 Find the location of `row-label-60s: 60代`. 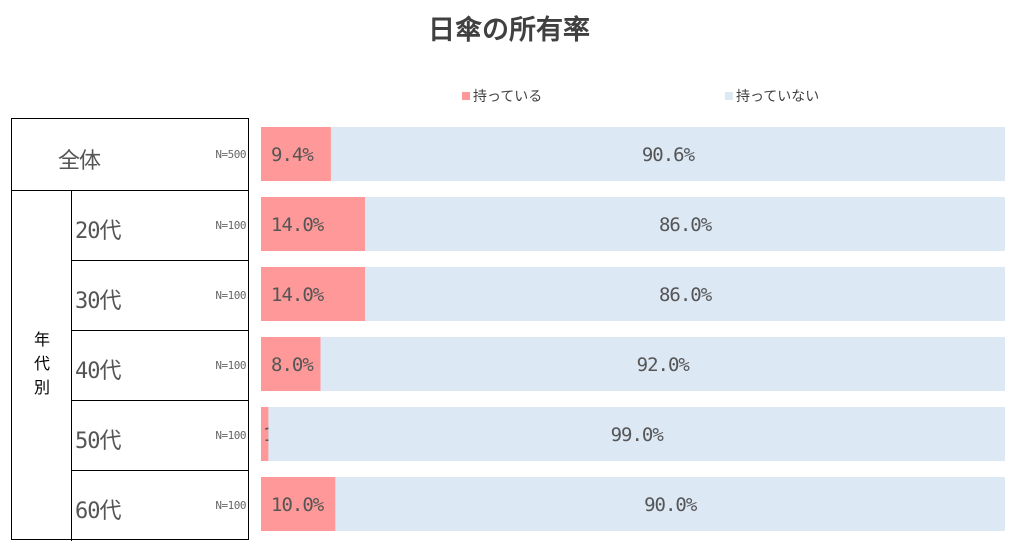

row-label-60s: 60代 is located at coordinates (98, 511).